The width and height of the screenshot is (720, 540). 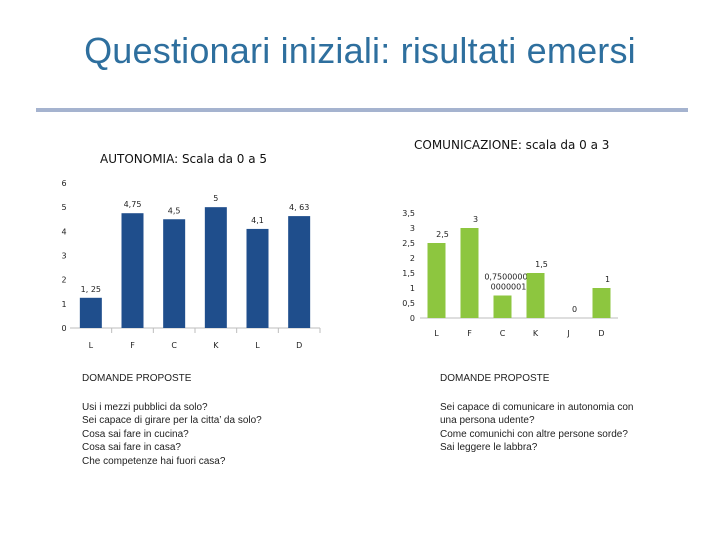 I want to click on y-tick-label: 3,5, so click(x=408, y=213).